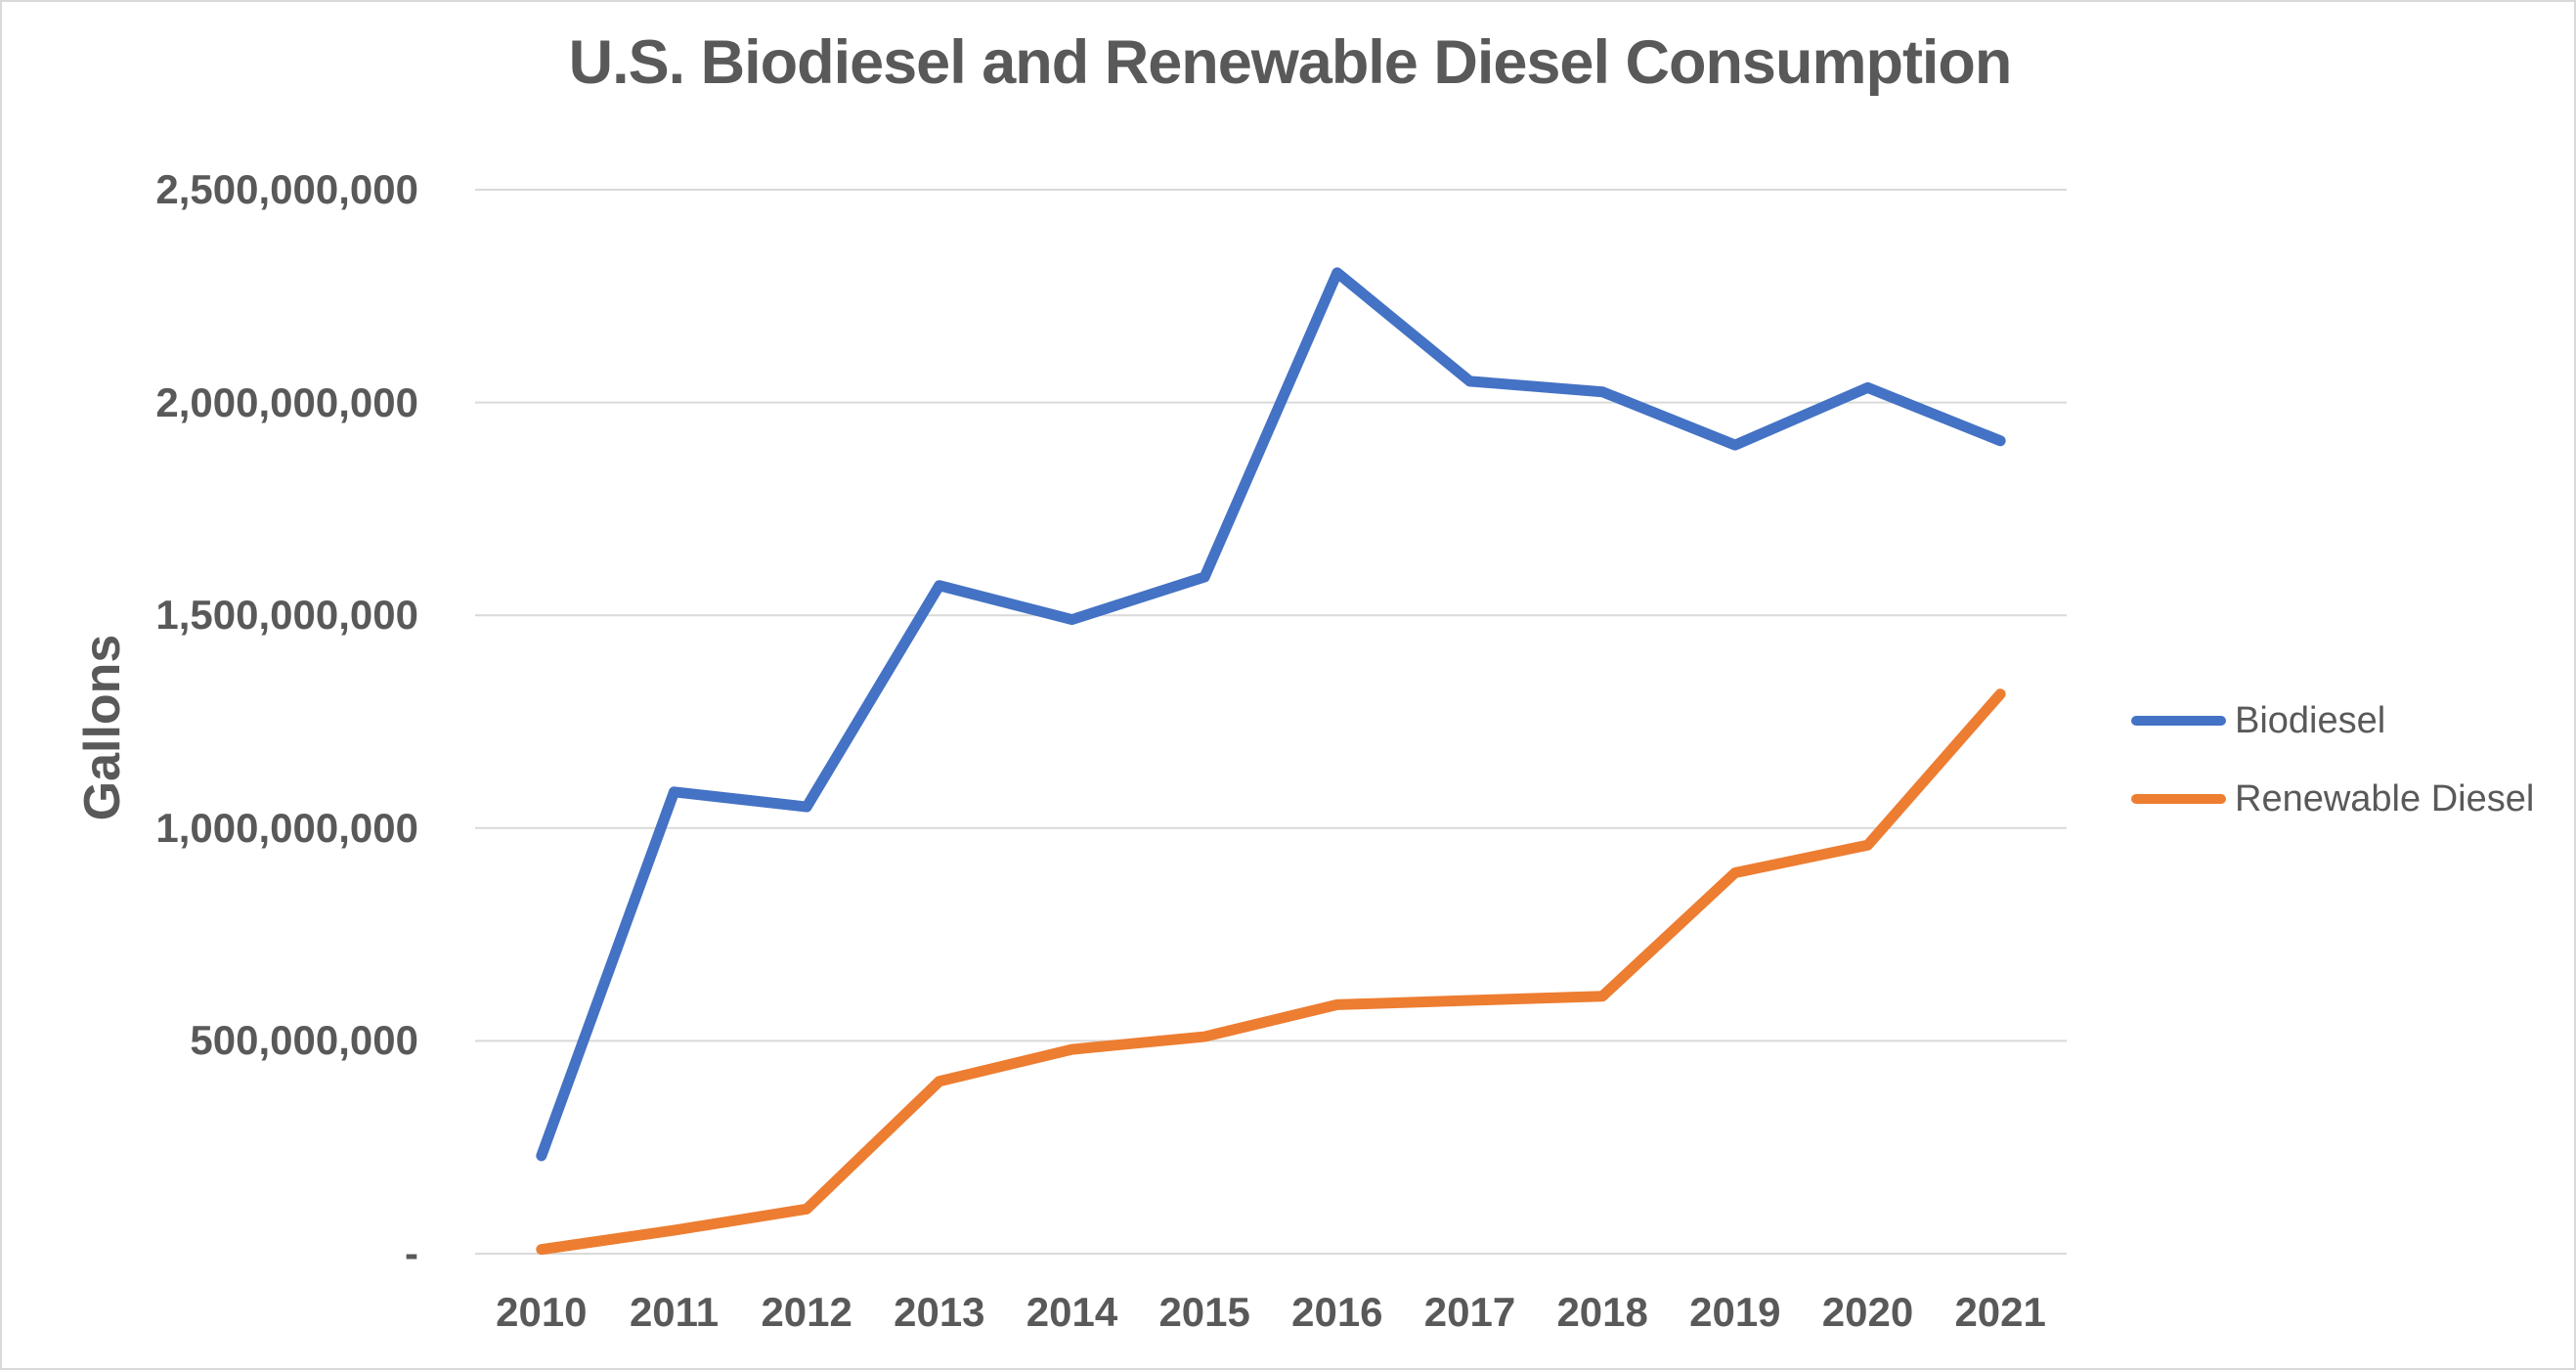 This screenshot has width=2576, height=1372. Describe the element at coordinates (2310, 720) in the screenshot. I see `legend-label: Biodiesel` at that location.